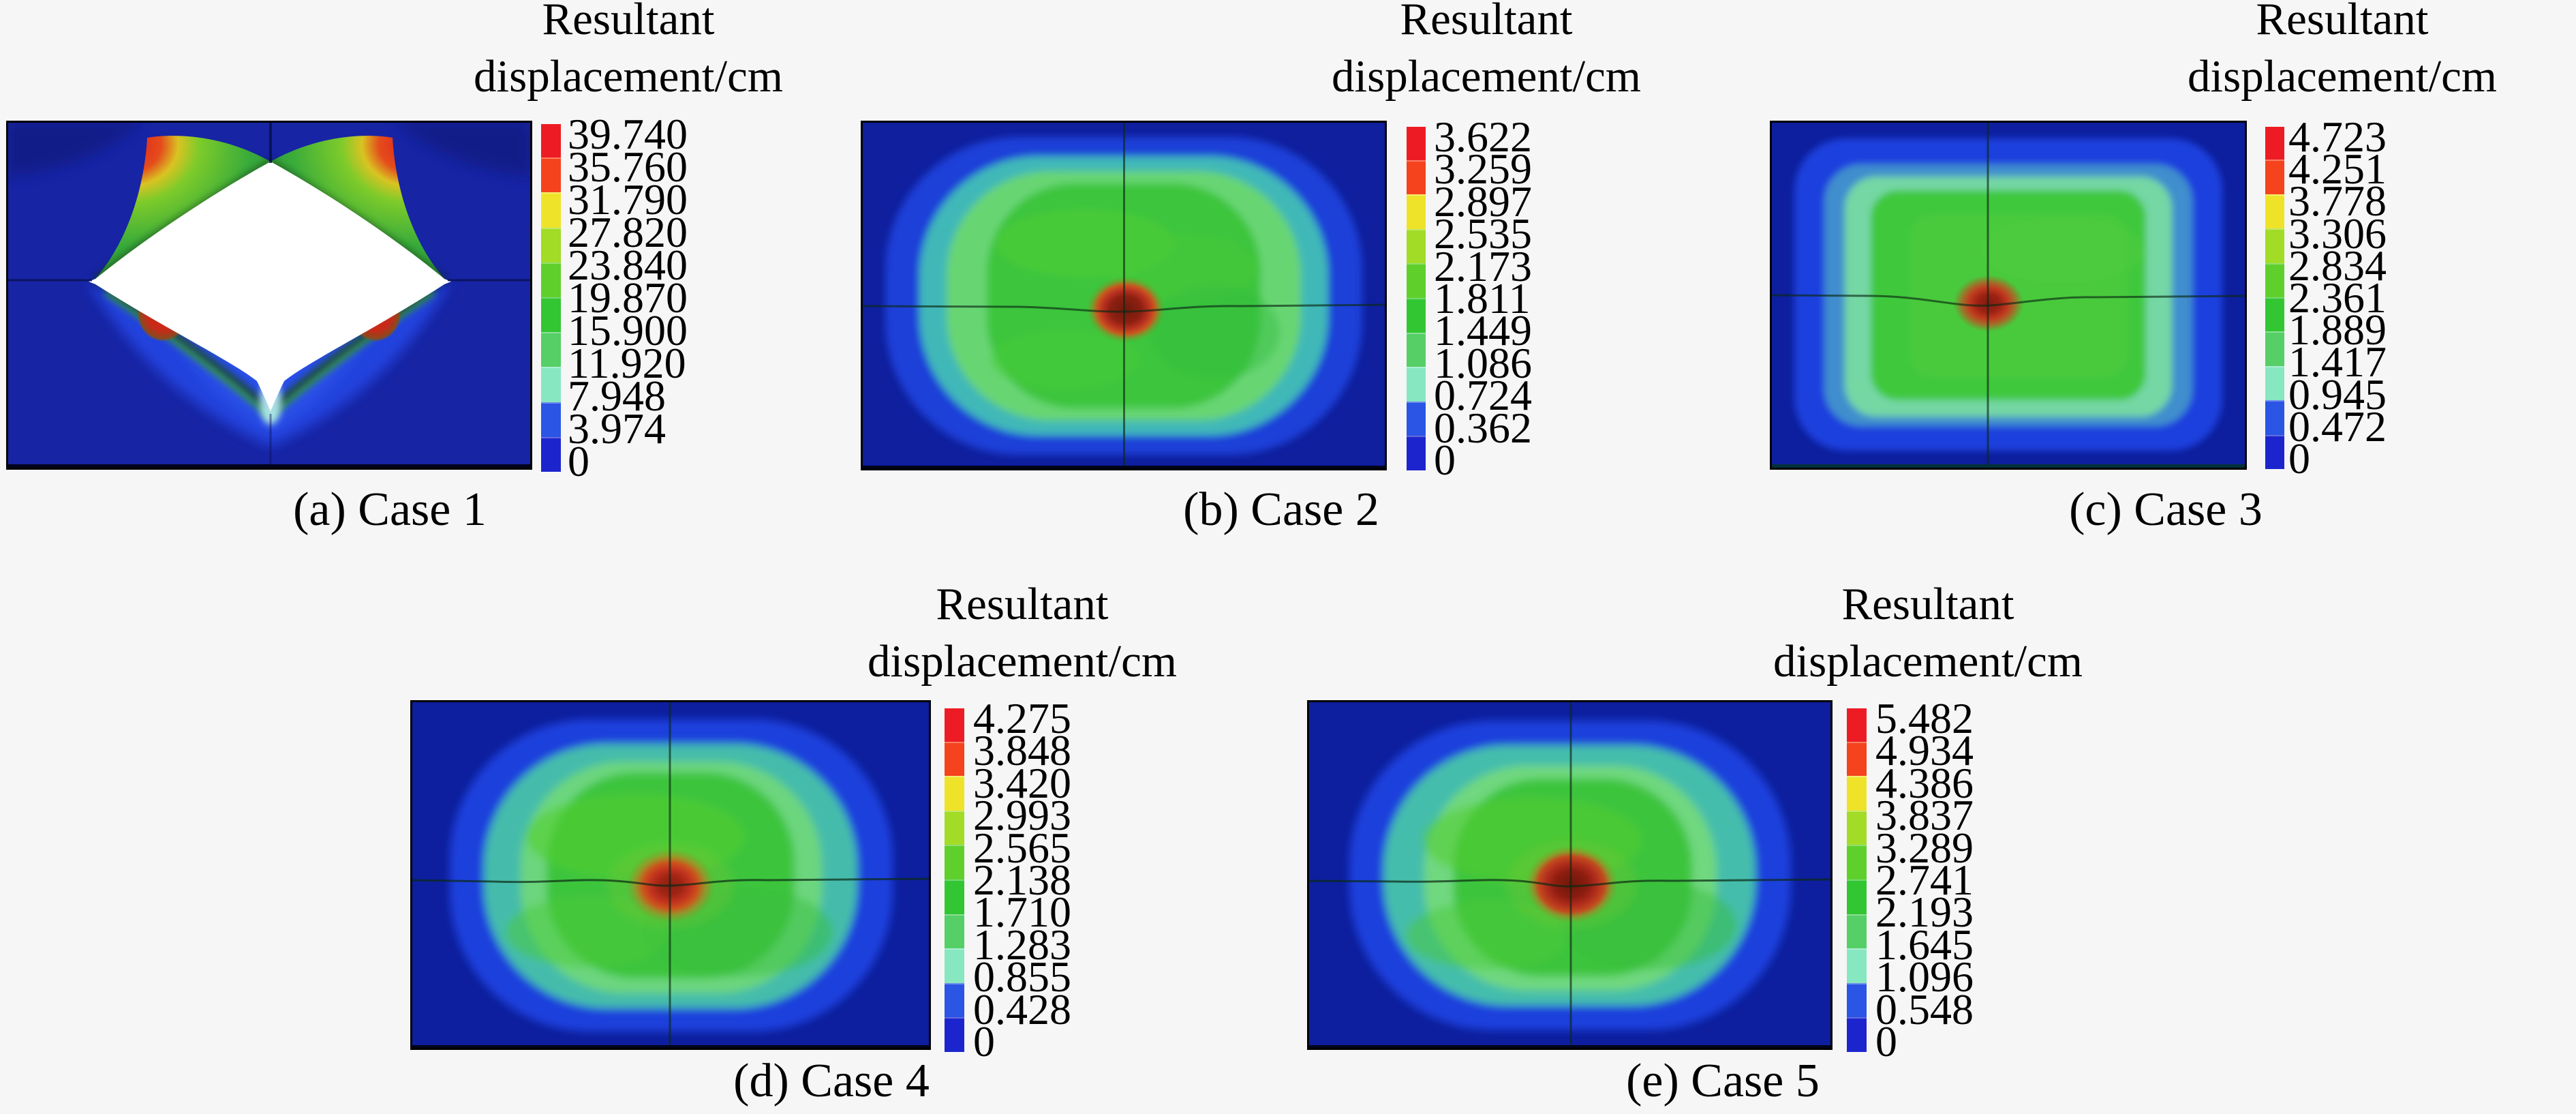 This screenshot has height=1114, width=2576. I want to click on colorbar-tick-label: 1.283, so click(1022, 944).